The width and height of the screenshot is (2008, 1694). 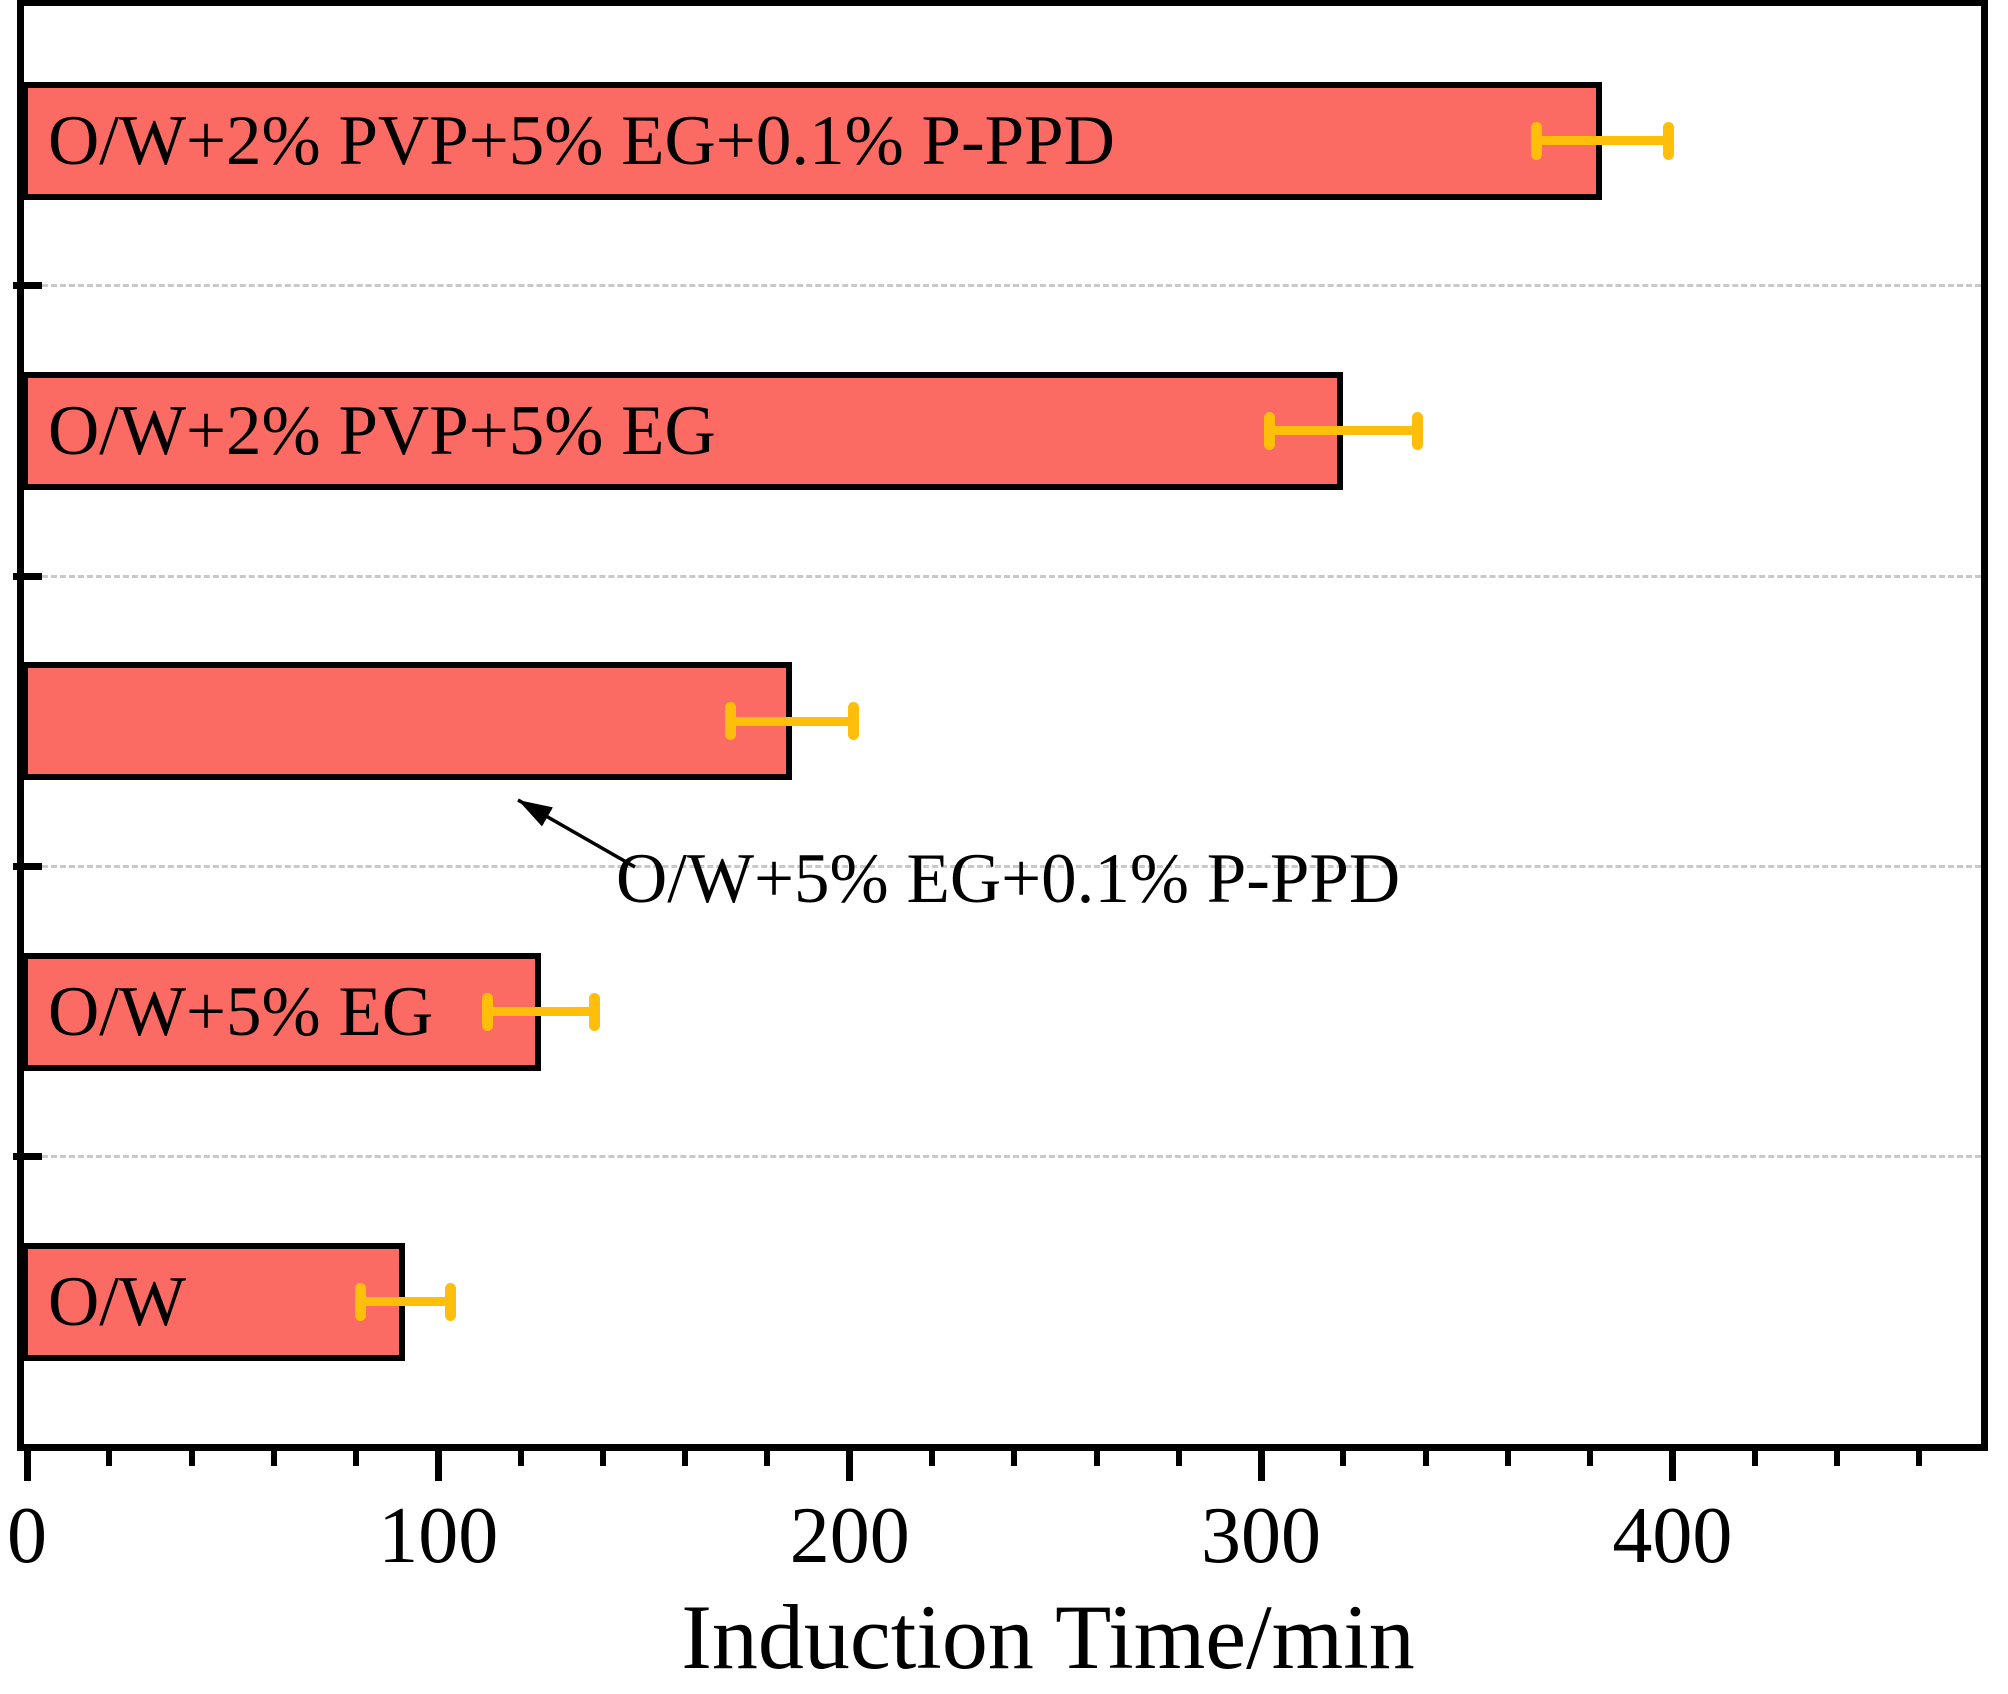 What do you see at coordinates (581, 140) in the screenshot?
I see `bar-label: O/W+2% PVP+5% EG+0.1% P-PPD` at bounding box center [581, 140].